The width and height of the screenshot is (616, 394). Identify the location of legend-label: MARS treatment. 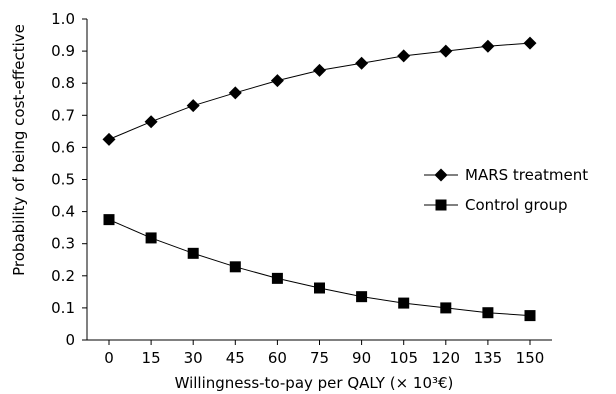
(526, 175).